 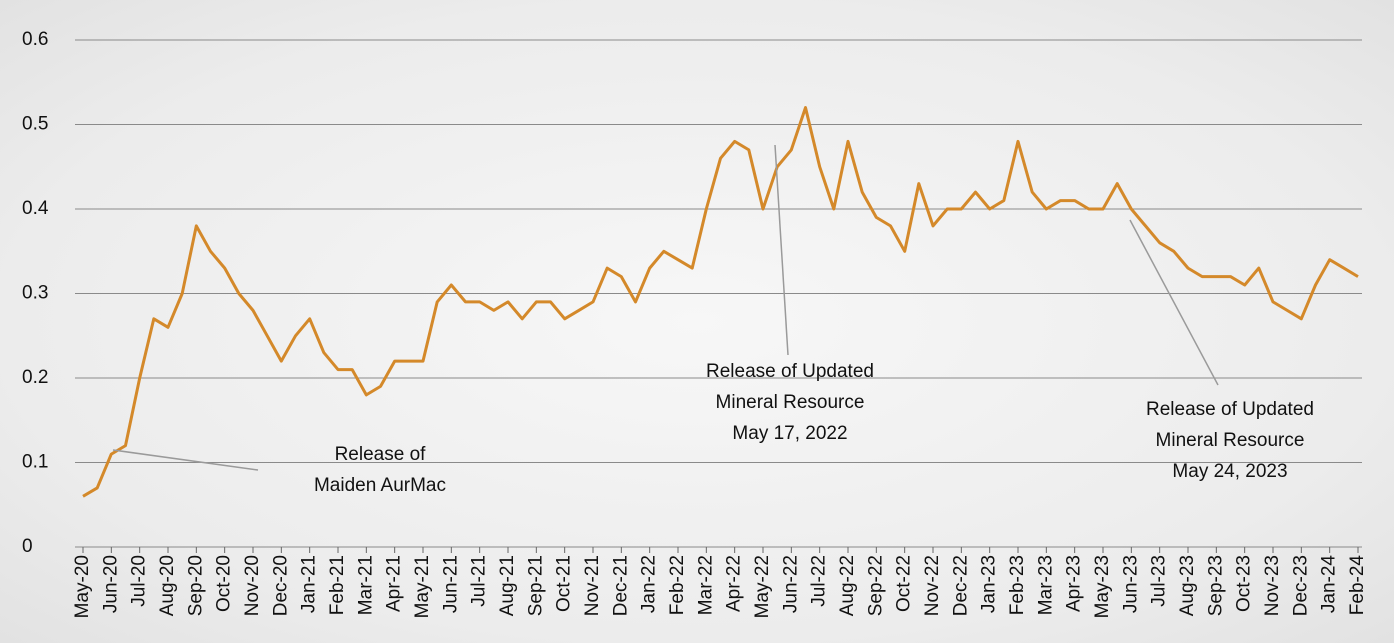 What do you see at coordinates (195, 585) in the screenshot?
I see `x-tick-label: Sep-20` at bounding box center [195, 585].